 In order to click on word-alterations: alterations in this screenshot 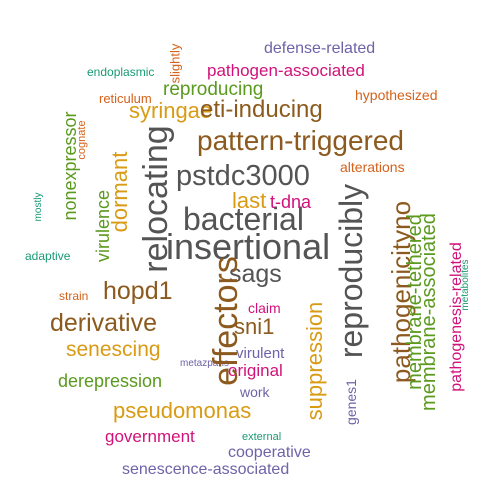, I will do `click(372, 167)`.